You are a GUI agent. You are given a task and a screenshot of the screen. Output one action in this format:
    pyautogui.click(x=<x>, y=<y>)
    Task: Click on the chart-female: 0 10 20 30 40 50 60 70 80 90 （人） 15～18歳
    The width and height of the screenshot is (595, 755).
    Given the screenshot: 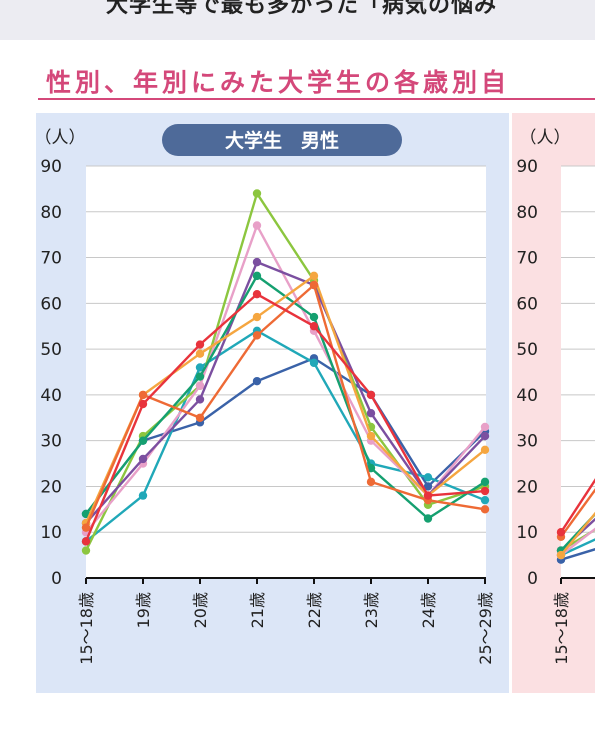 What is the action you would take?
    pyautogui.click(x=555, y=396)
    